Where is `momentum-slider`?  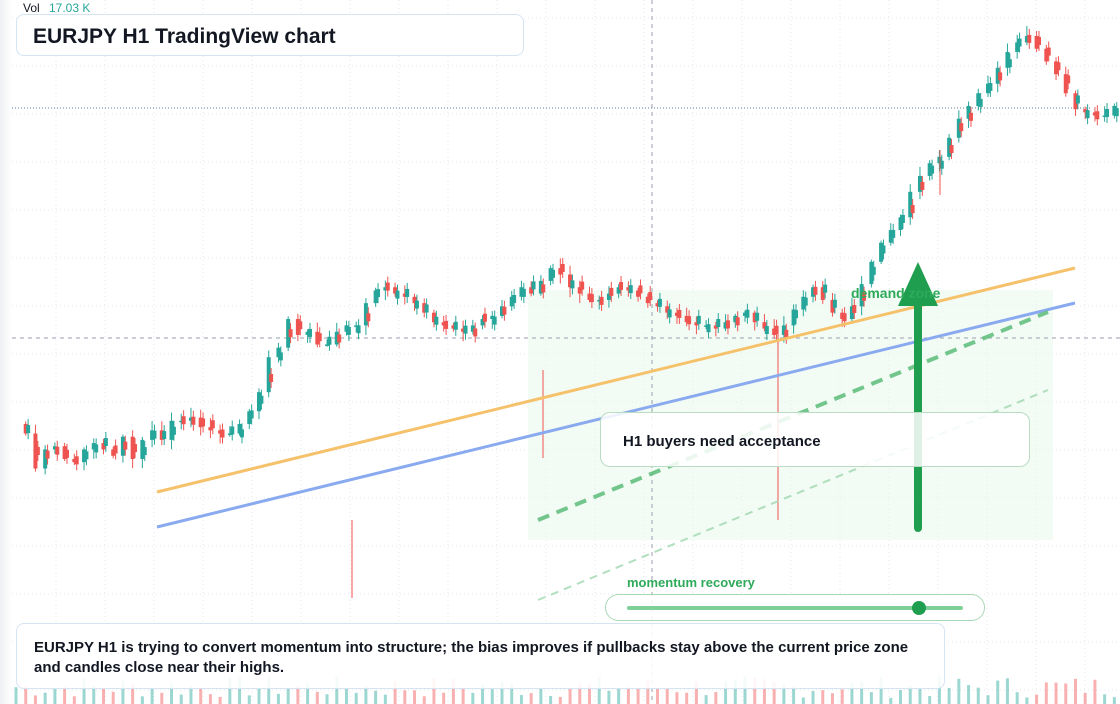
momentum-slider is located at coordinates (795, 607).